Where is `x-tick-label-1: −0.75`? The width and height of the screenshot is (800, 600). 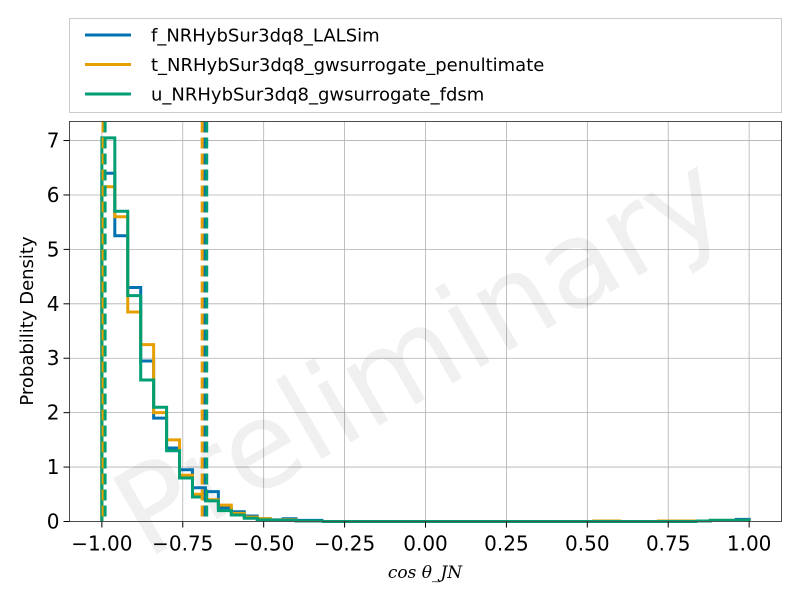
x-tick-label-1: −0.75 is located at coordinates (182, 544).